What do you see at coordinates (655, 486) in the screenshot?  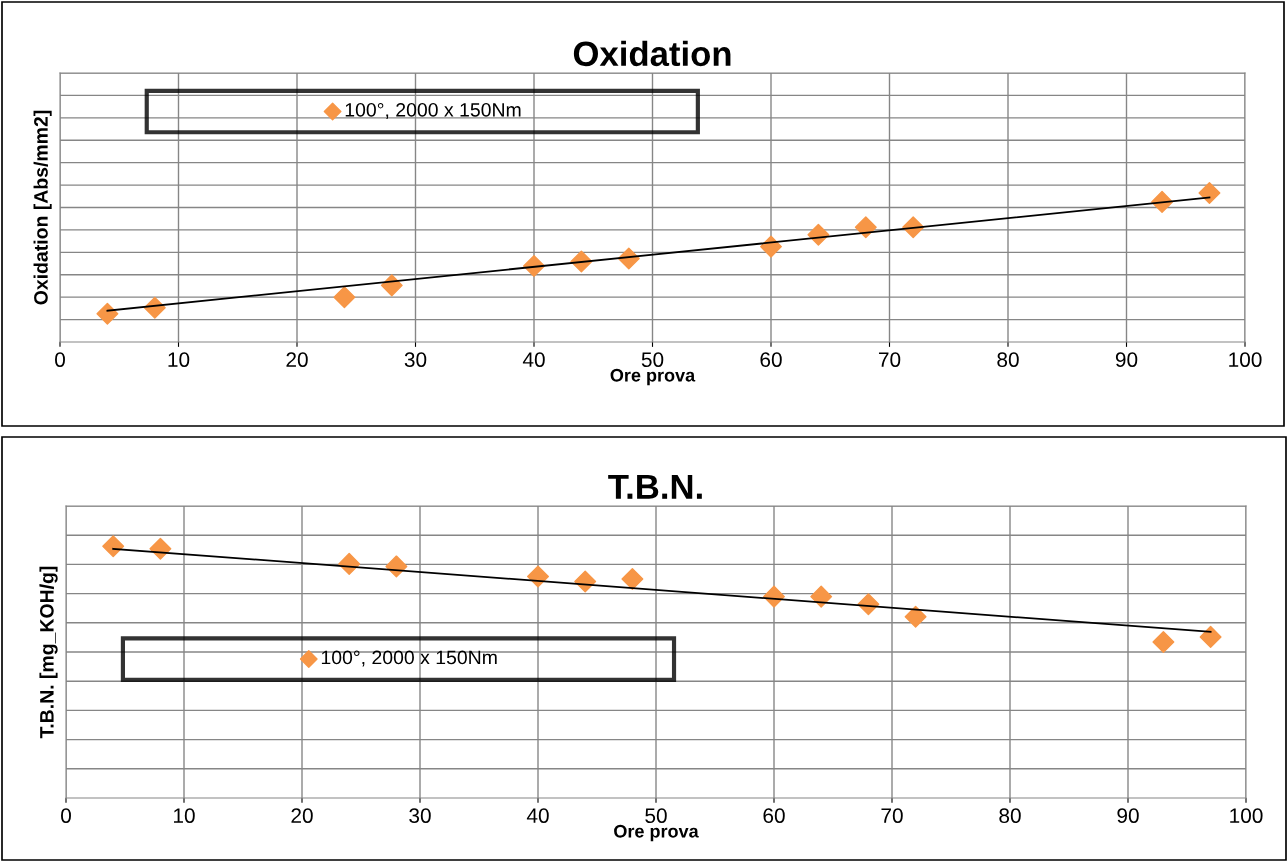 I see `chart-title: T.B.N.` at bounding box center [655, 486].